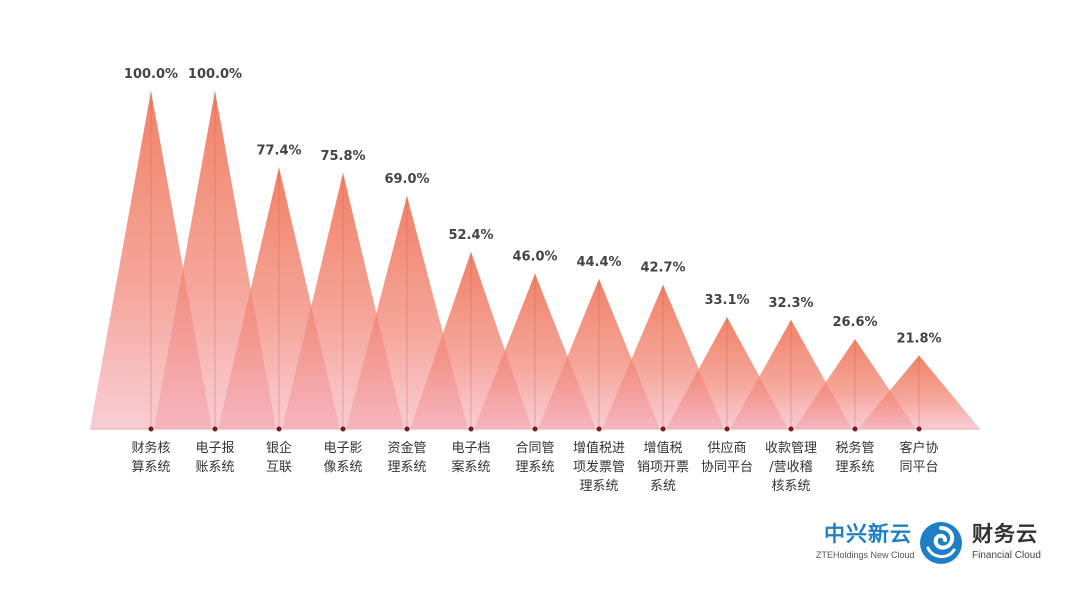  What do you see at coordinates (865, 555) in the screenshot?
I see `zte-brand-subtitle: ZTEHoldings New Cloud` at bounding box center [865, 555].